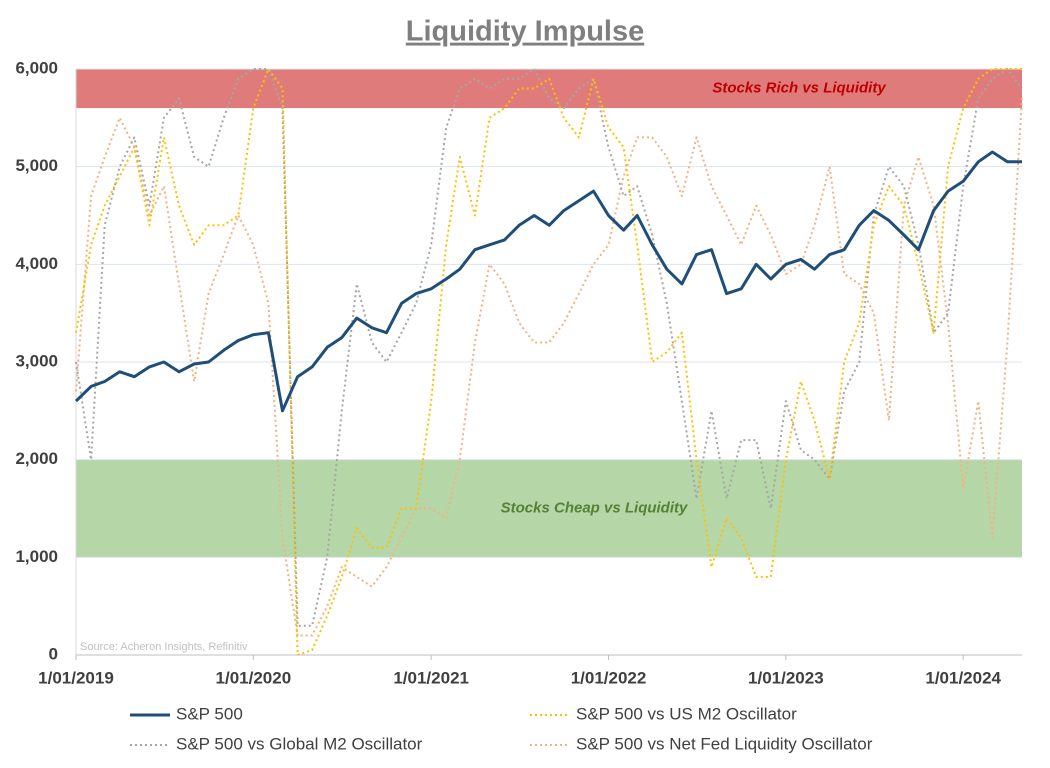  I want to click on y-tick-label: 5,000, so click(36, 165).